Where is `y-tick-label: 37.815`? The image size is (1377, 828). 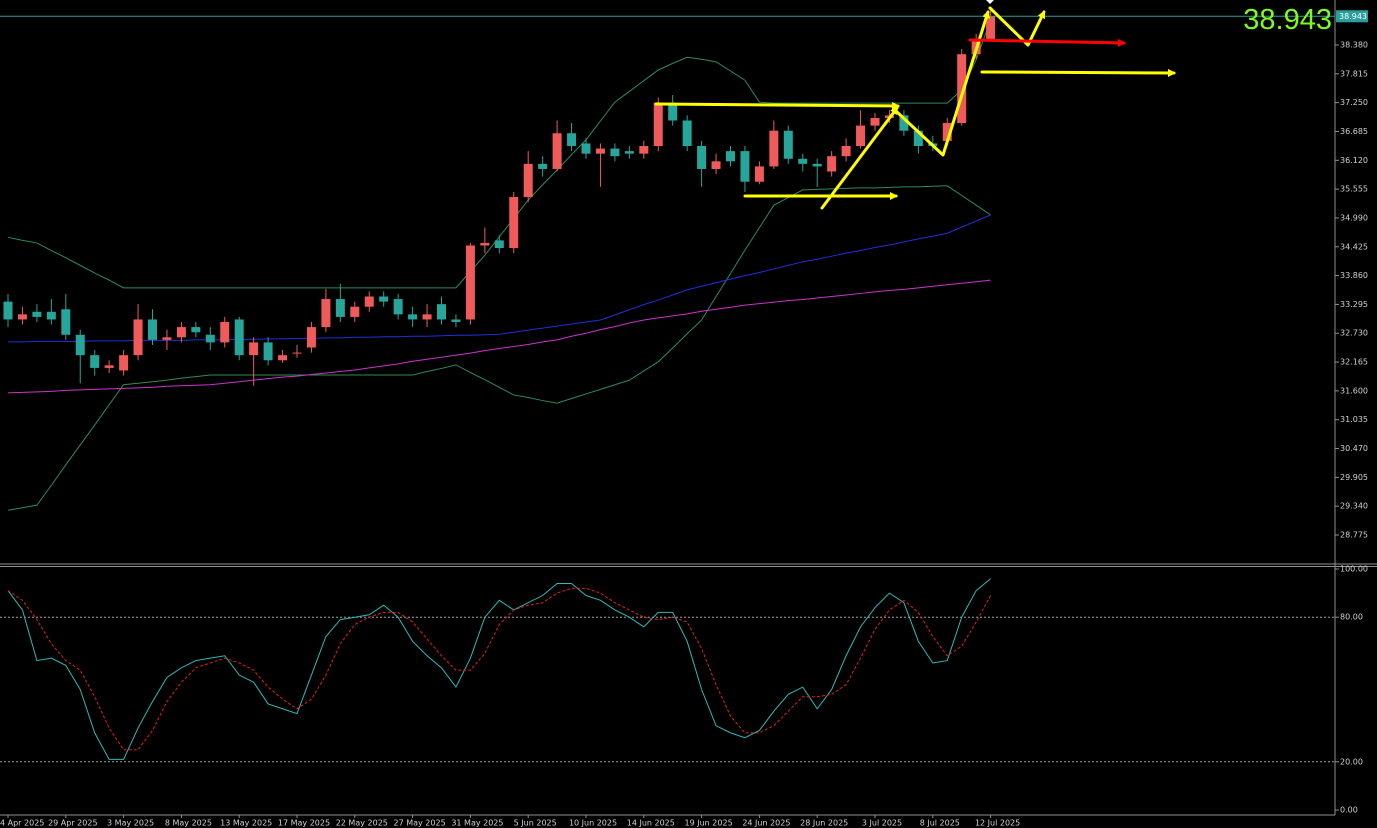
y-tick-label: 37.815 is located at coordinates (1354, 73).